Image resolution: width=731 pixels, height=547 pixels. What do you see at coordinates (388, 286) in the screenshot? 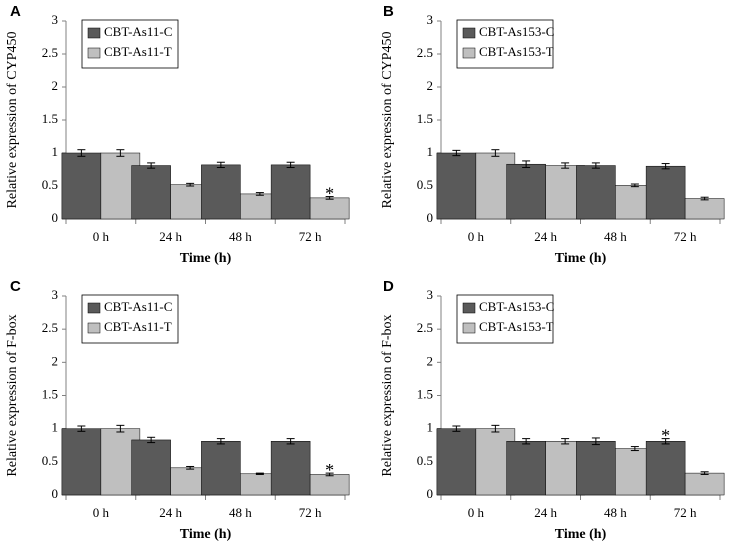
I see `panel-letter: D` at bounding box center [388, 286].